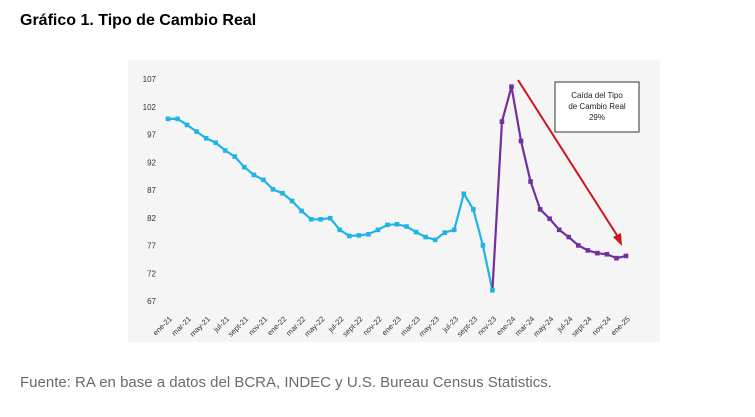 This screenshot has width=755, height=417. Describe the element at coordinates (569, 160) in the screenshot. I see `arrow` at that location.